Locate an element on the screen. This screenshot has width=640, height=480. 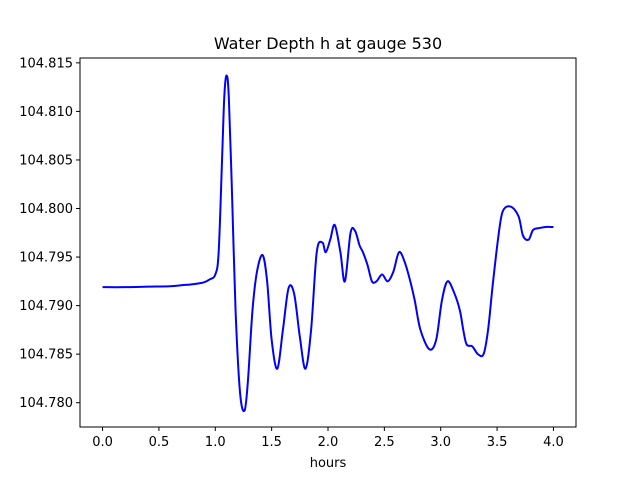
y-tick-label: 104.815 is located at coordinates (46, 63).